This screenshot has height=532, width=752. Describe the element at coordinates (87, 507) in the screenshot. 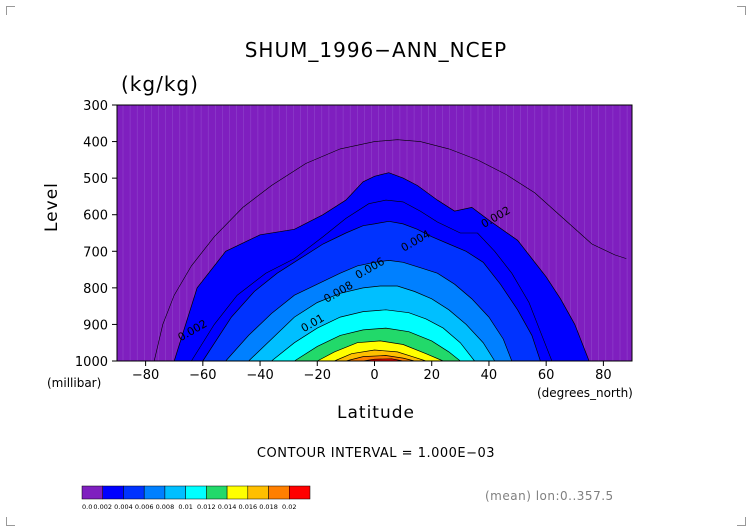

I see `colorbar-label: 0.0` at that location.